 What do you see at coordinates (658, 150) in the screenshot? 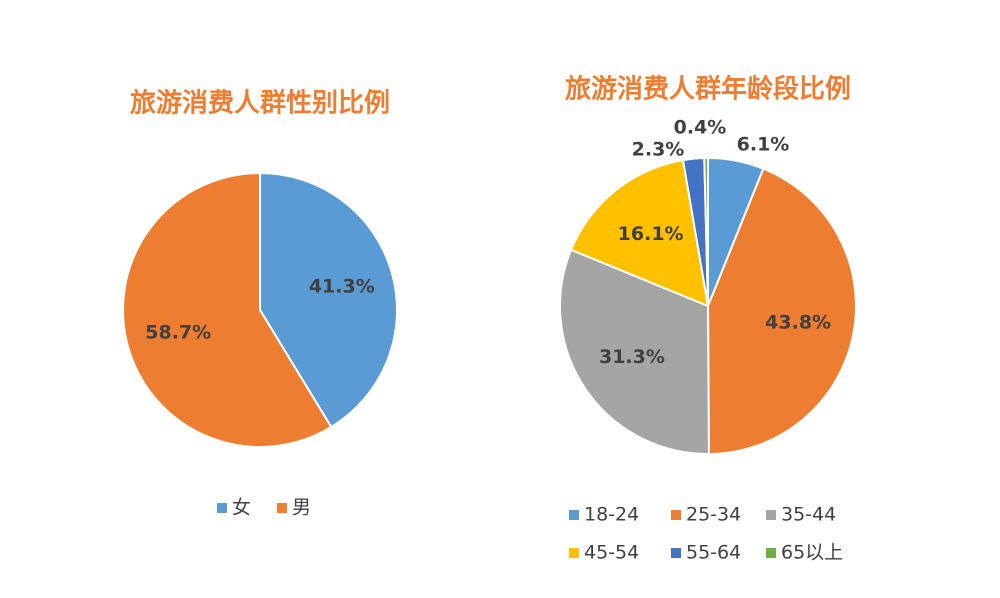
I see `data-label: 2.3%` at bounding box center [658, 150].